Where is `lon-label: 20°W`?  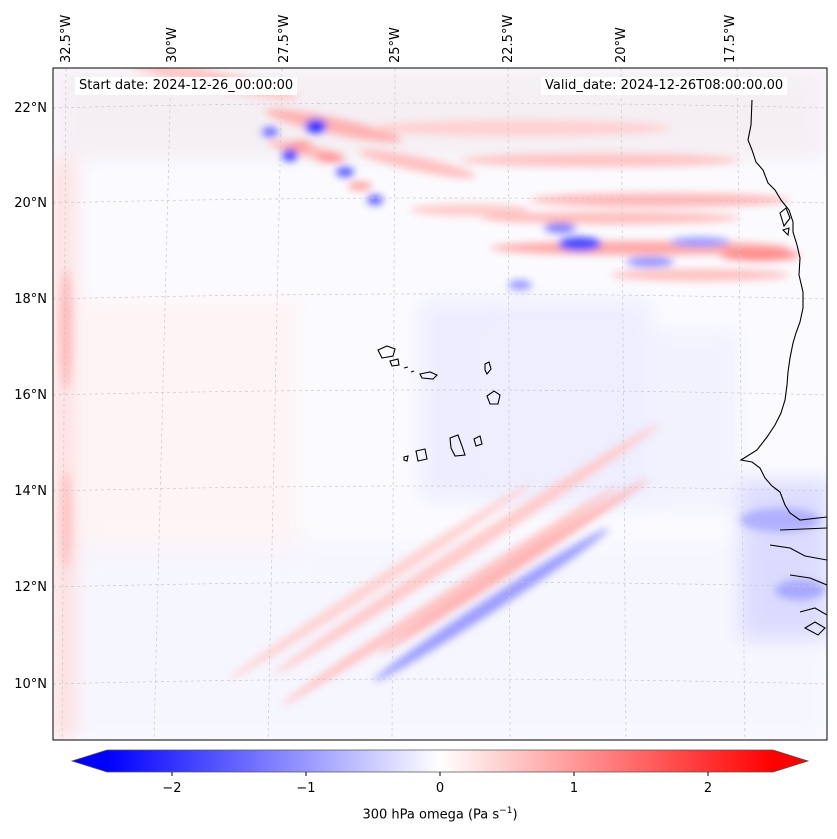
lon-label: 20°W is located at coordinates (621, 45).